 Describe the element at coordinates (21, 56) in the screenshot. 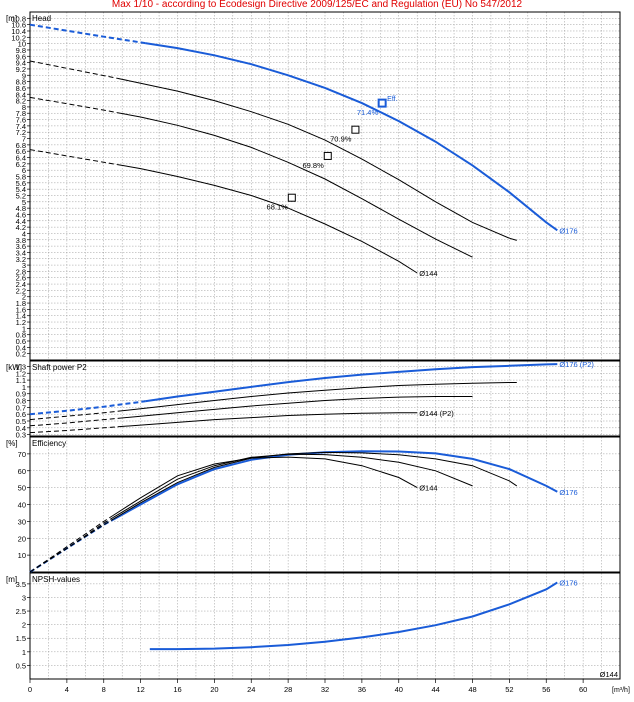

I see `y-tick-label: 9.6` at that location.